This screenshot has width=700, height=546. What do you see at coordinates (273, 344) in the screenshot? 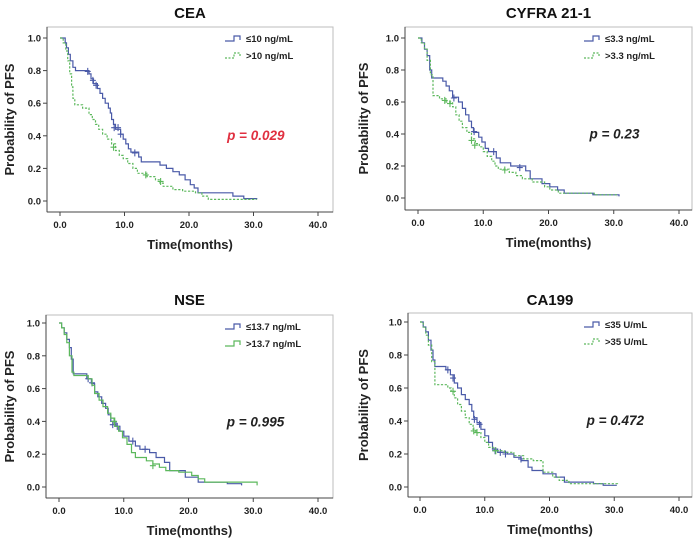
I see `legend-label: >13.7 ng/mL` at bounding box center [273, 344].